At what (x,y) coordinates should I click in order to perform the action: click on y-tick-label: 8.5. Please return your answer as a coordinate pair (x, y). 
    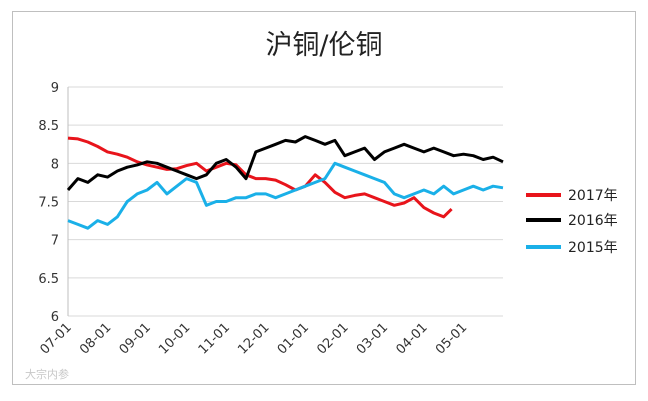
    Looking at the image, I should click on (48, 126).